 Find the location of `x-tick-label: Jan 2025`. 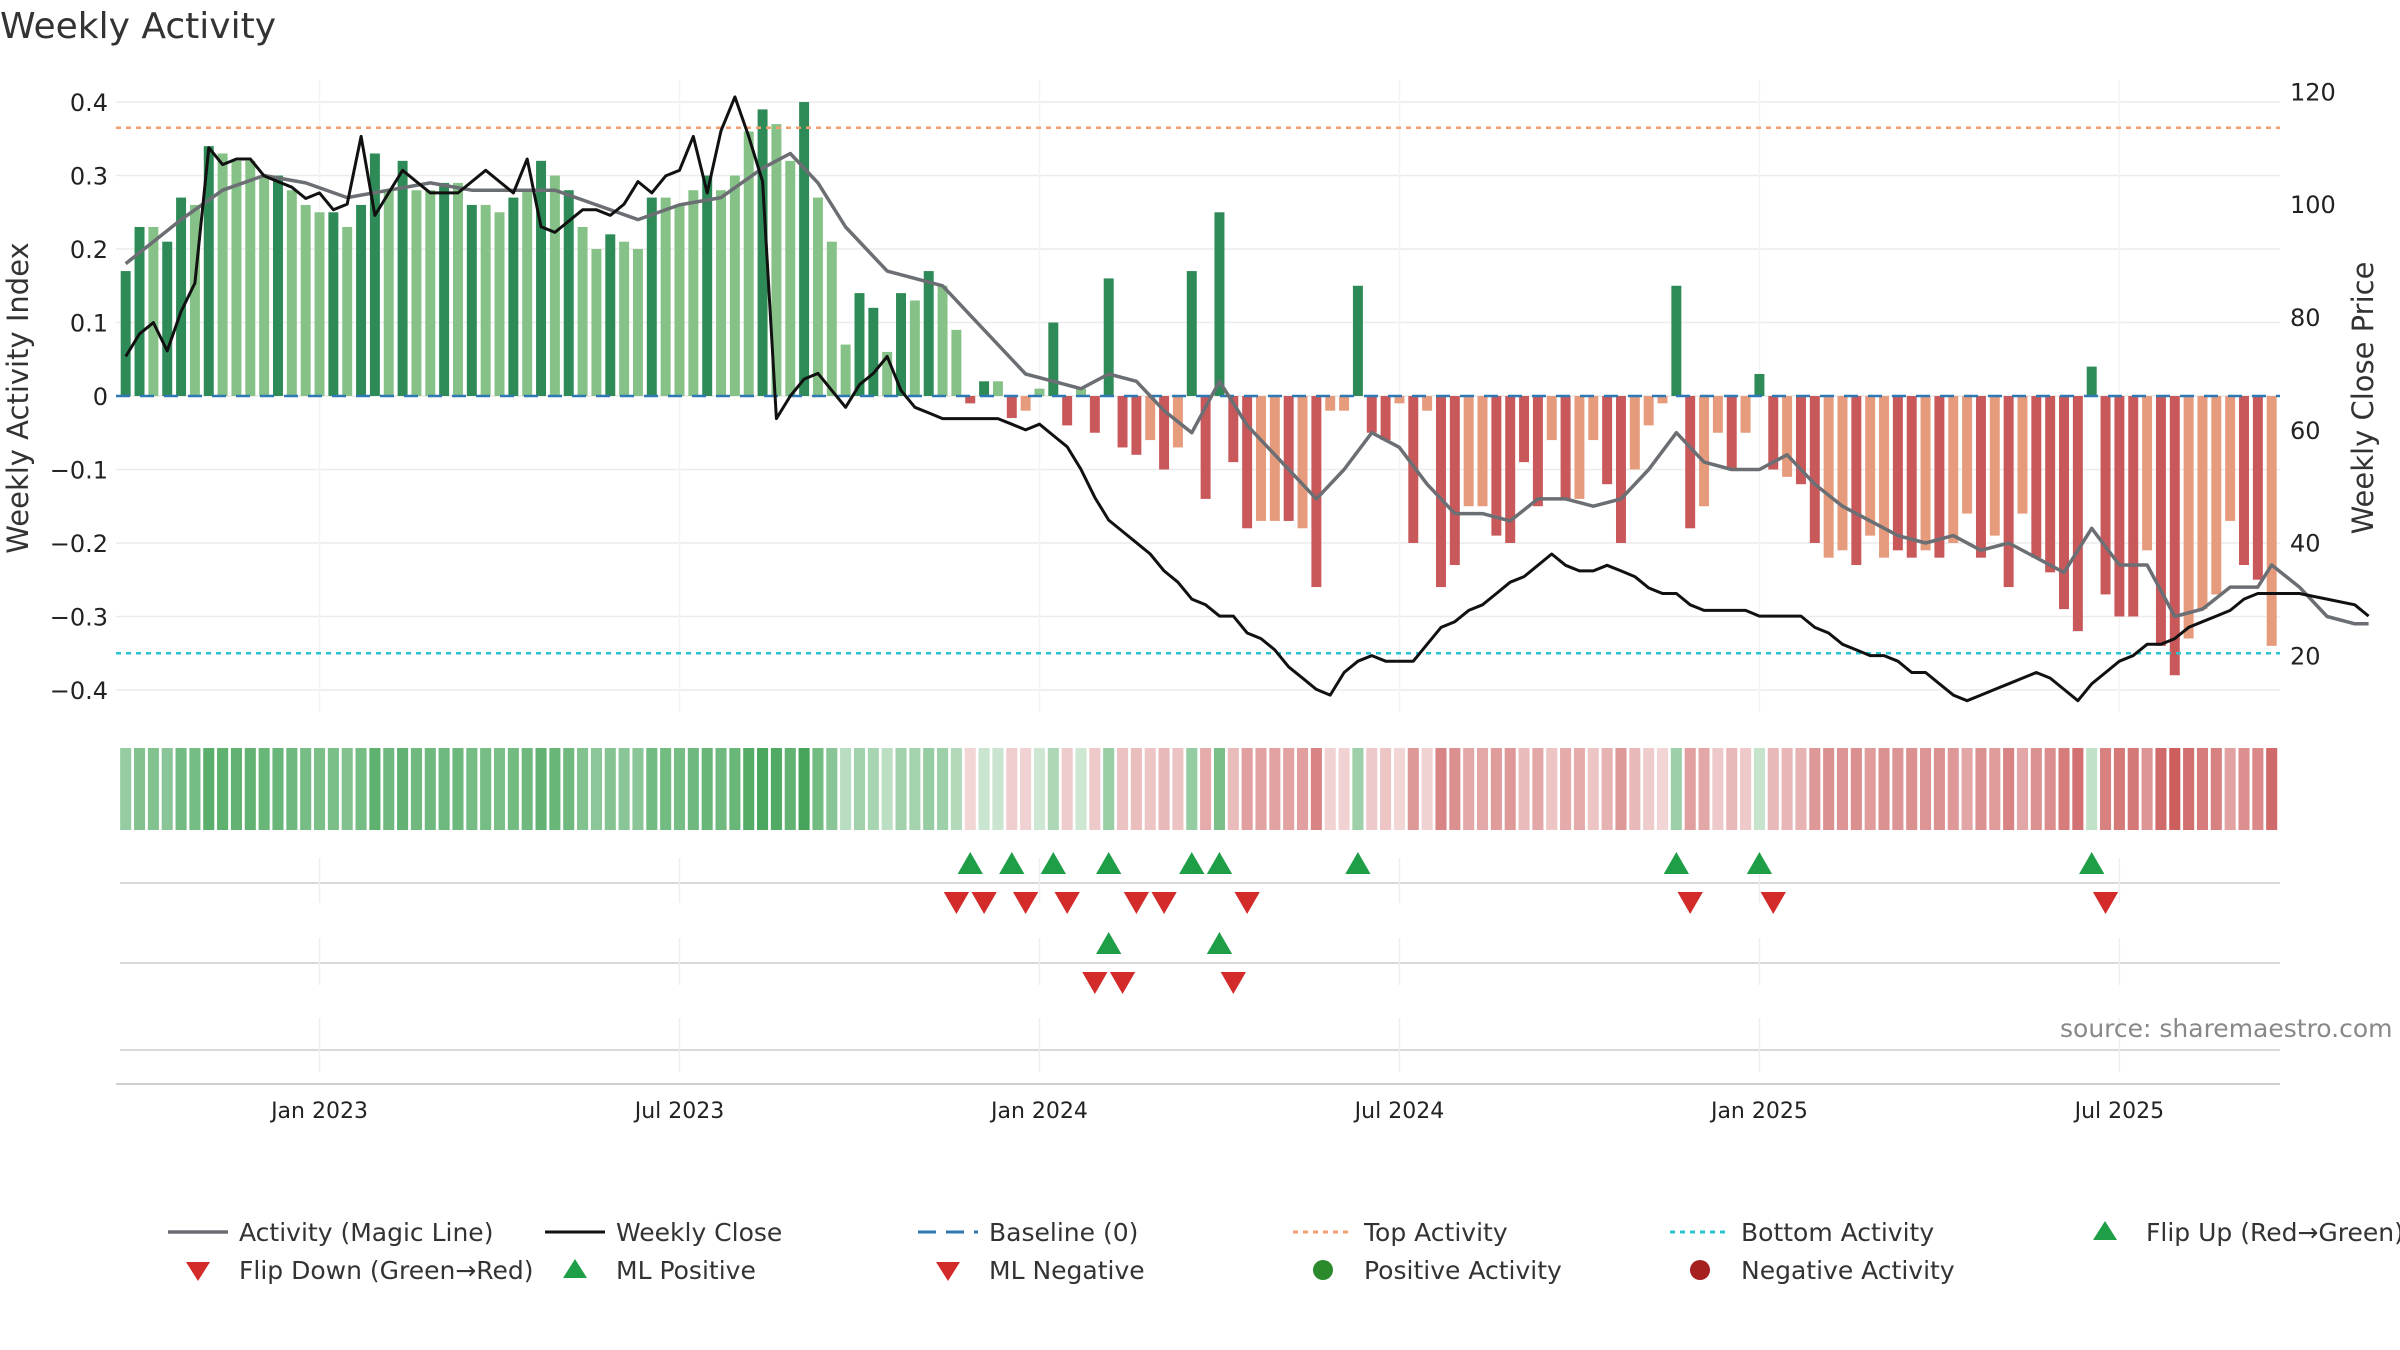

x-tick-label: Jan 2025 is located at coordinates (1758, 1111).